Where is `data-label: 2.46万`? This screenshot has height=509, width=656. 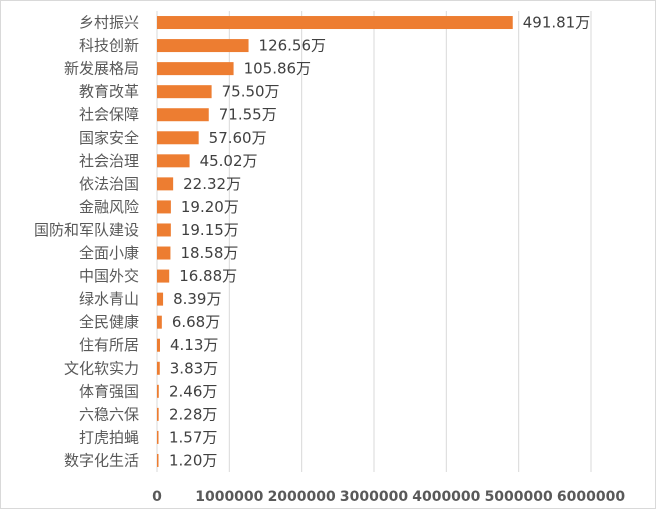 data-label: 2.46万 is located at coordinates (193, 391).